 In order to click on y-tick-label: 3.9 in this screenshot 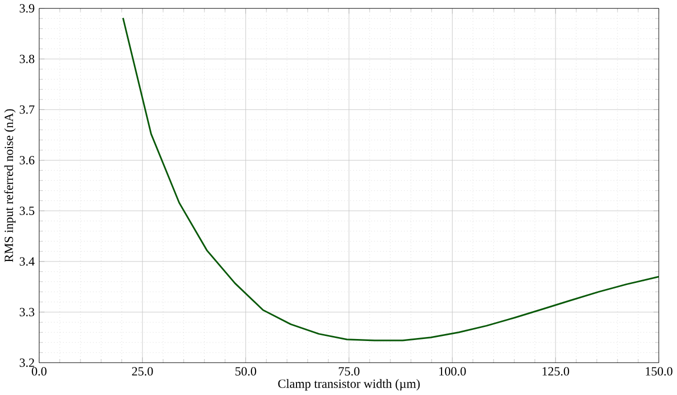, I will do `click(27, 8)`.